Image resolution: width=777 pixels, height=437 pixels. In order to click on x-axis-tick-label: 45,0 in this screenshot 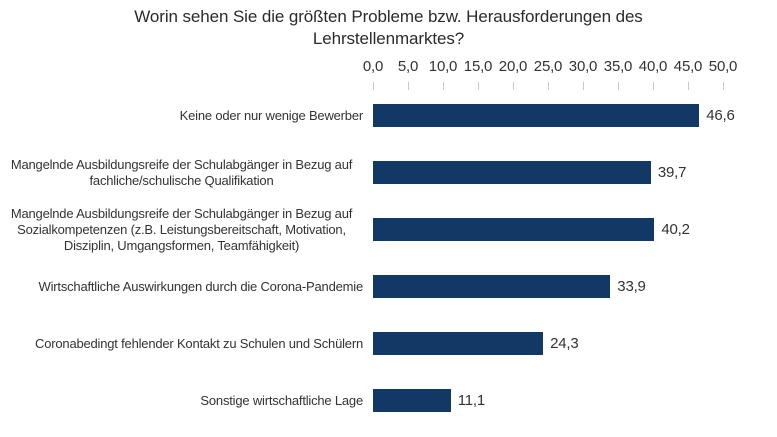, I will do `click(688, 66)`.